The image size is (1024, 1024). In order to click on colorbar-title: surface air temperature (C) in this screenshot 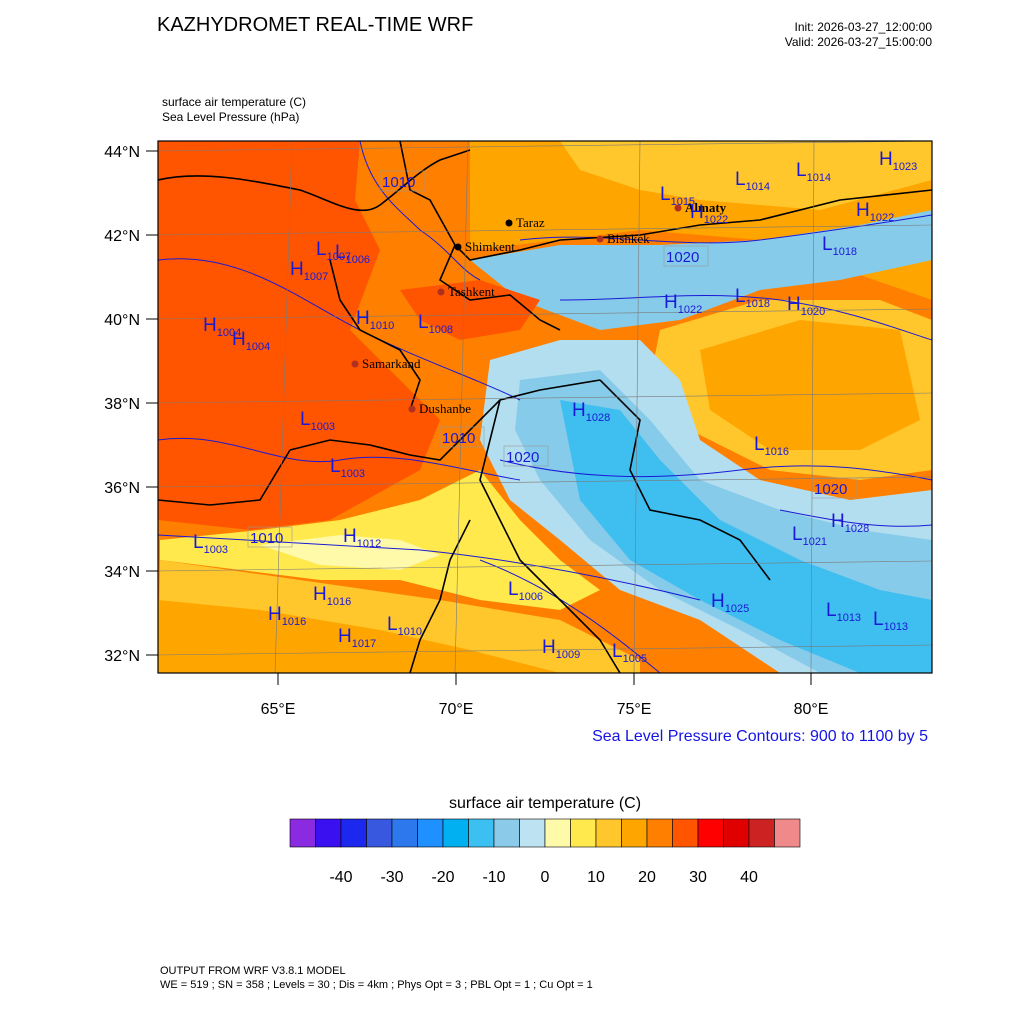, I will do `click(545, 803)`.